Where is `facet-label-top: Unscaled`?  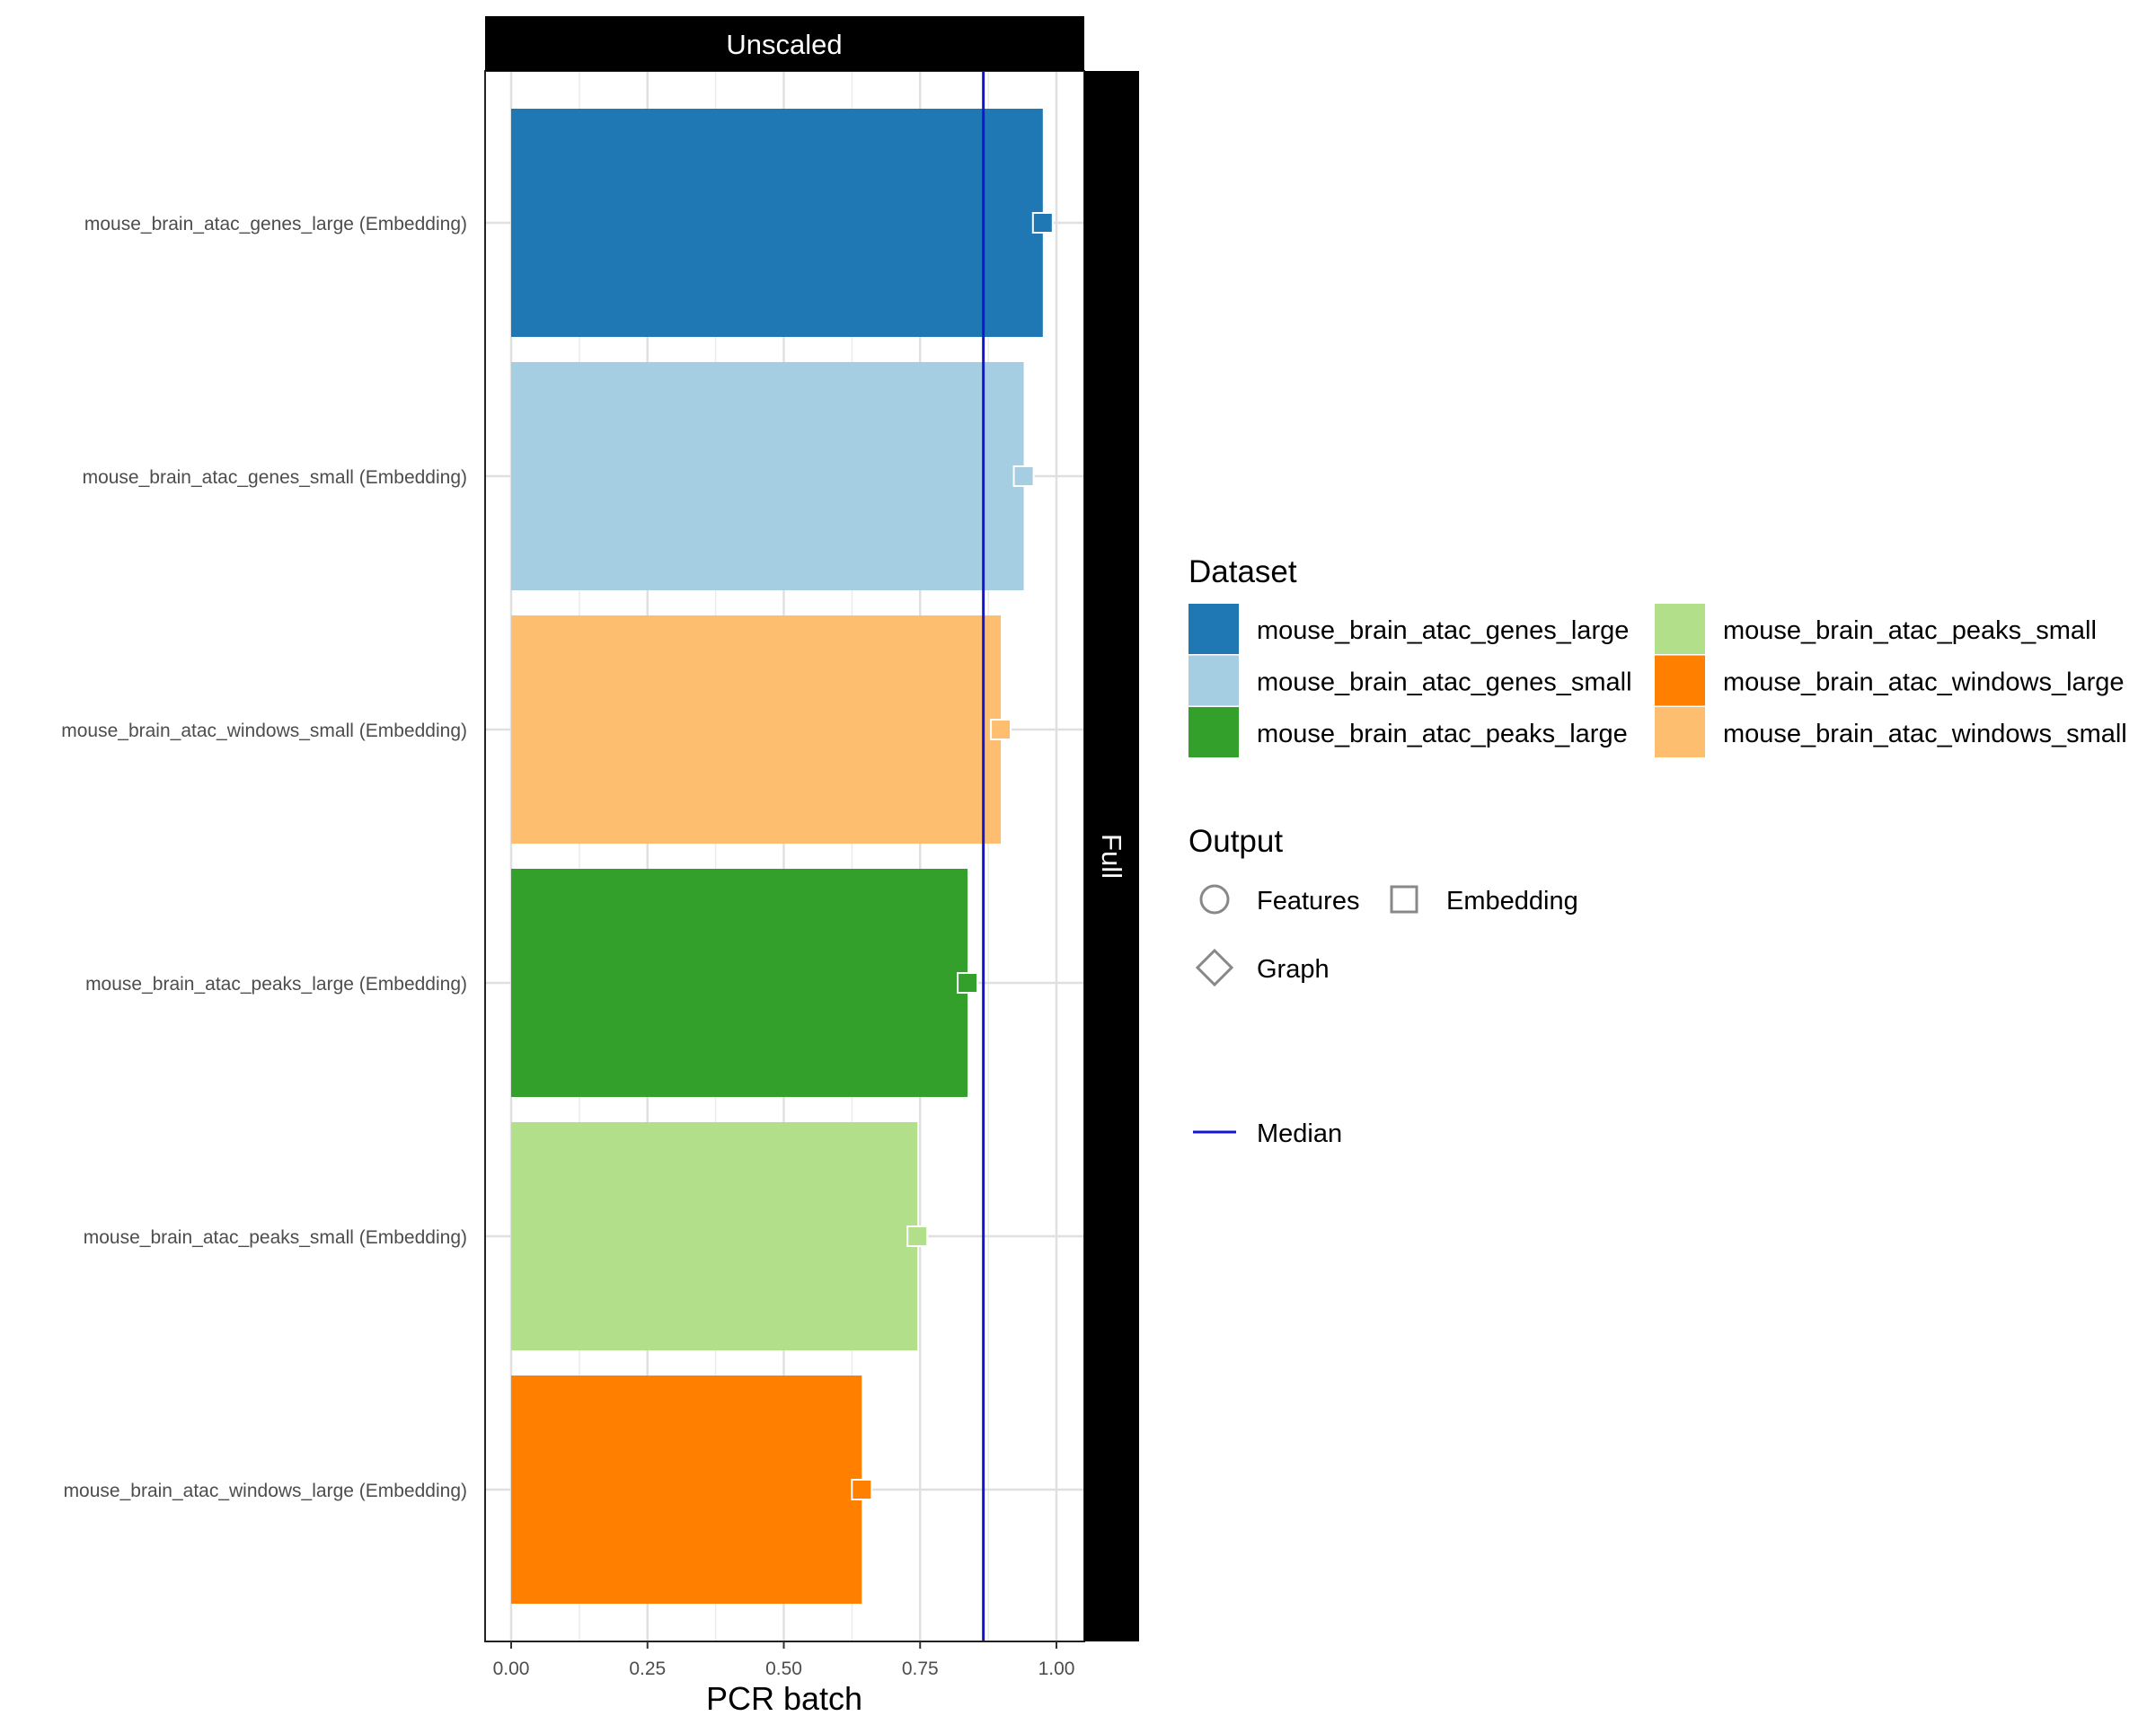
facet-label-top: Unscaled is located at coordinates (784, 44).